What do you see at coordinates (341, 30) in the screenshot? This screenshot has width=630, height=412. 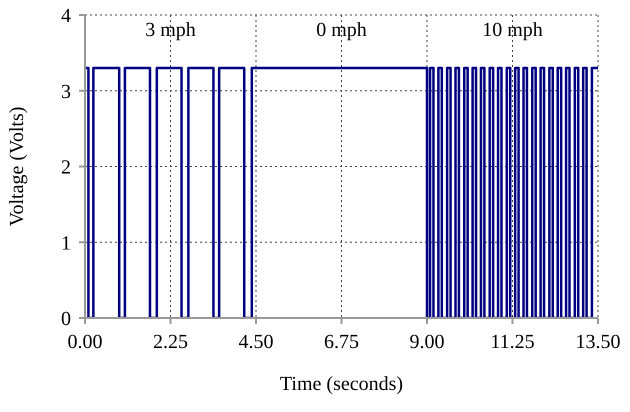 I see `annotation: 0 mph` at bounding box center [341, 30].